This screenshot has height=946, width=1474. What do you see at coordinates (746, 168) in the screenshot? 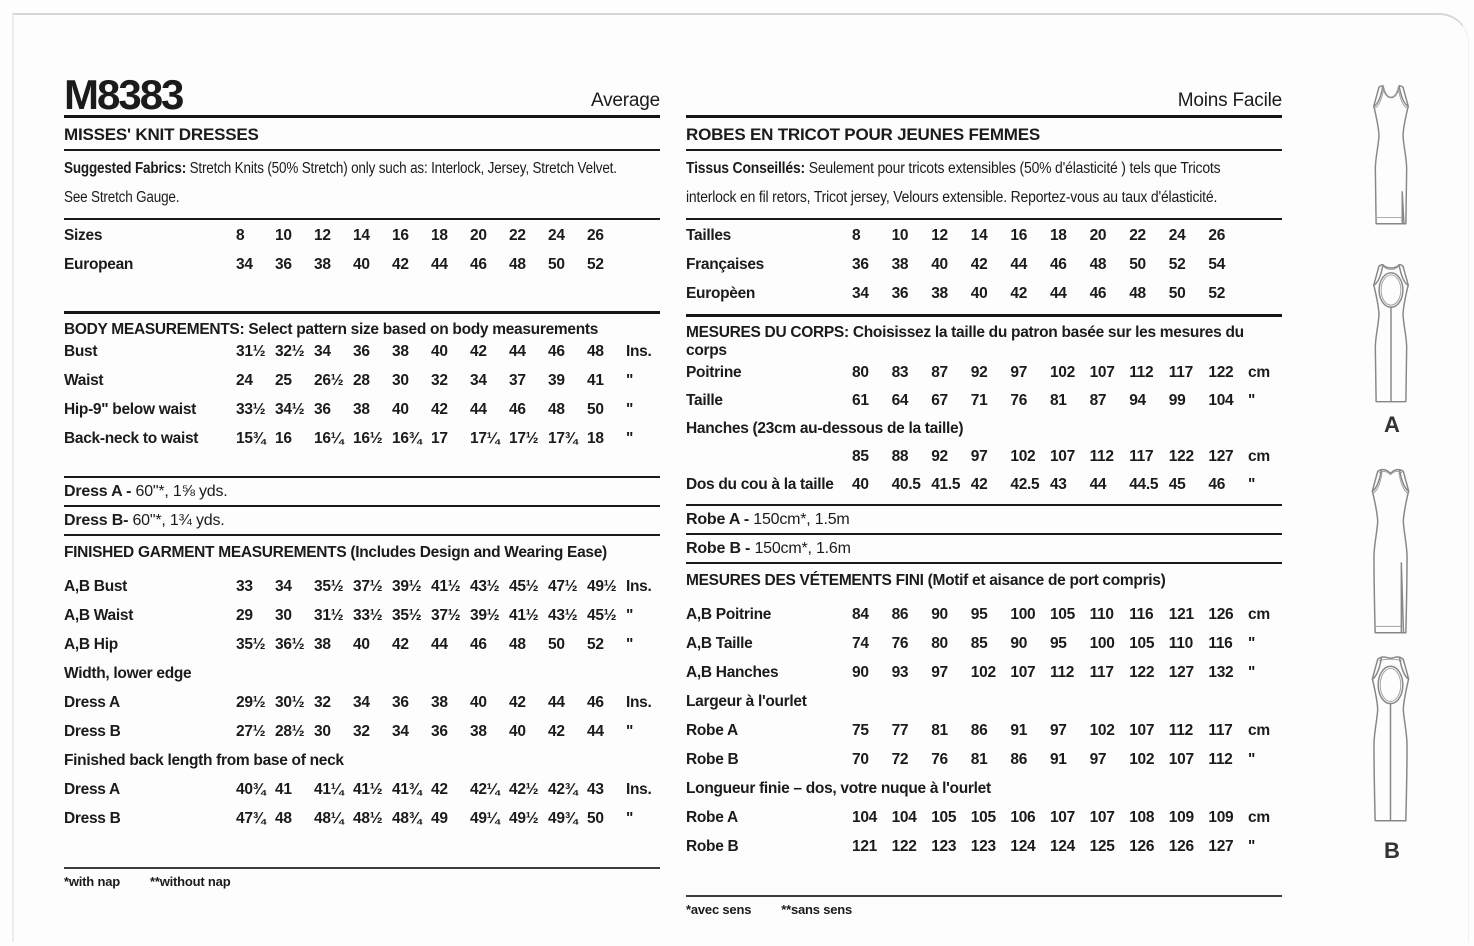
I see `fabrics-label-french: Tissus Conseillés:` at bounding box center [746, 168].